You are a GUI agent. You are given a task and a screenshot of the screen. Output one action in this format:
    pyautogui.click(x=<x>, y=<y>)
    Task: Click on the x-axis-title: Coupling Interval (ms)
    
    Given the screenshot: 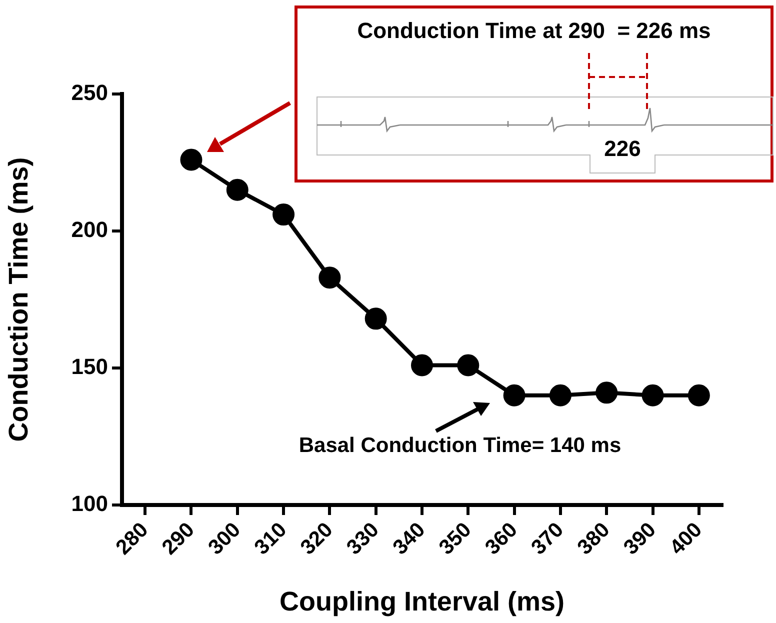 What is the action you would take?
    pyautogui.click(x=422, y=601)
    